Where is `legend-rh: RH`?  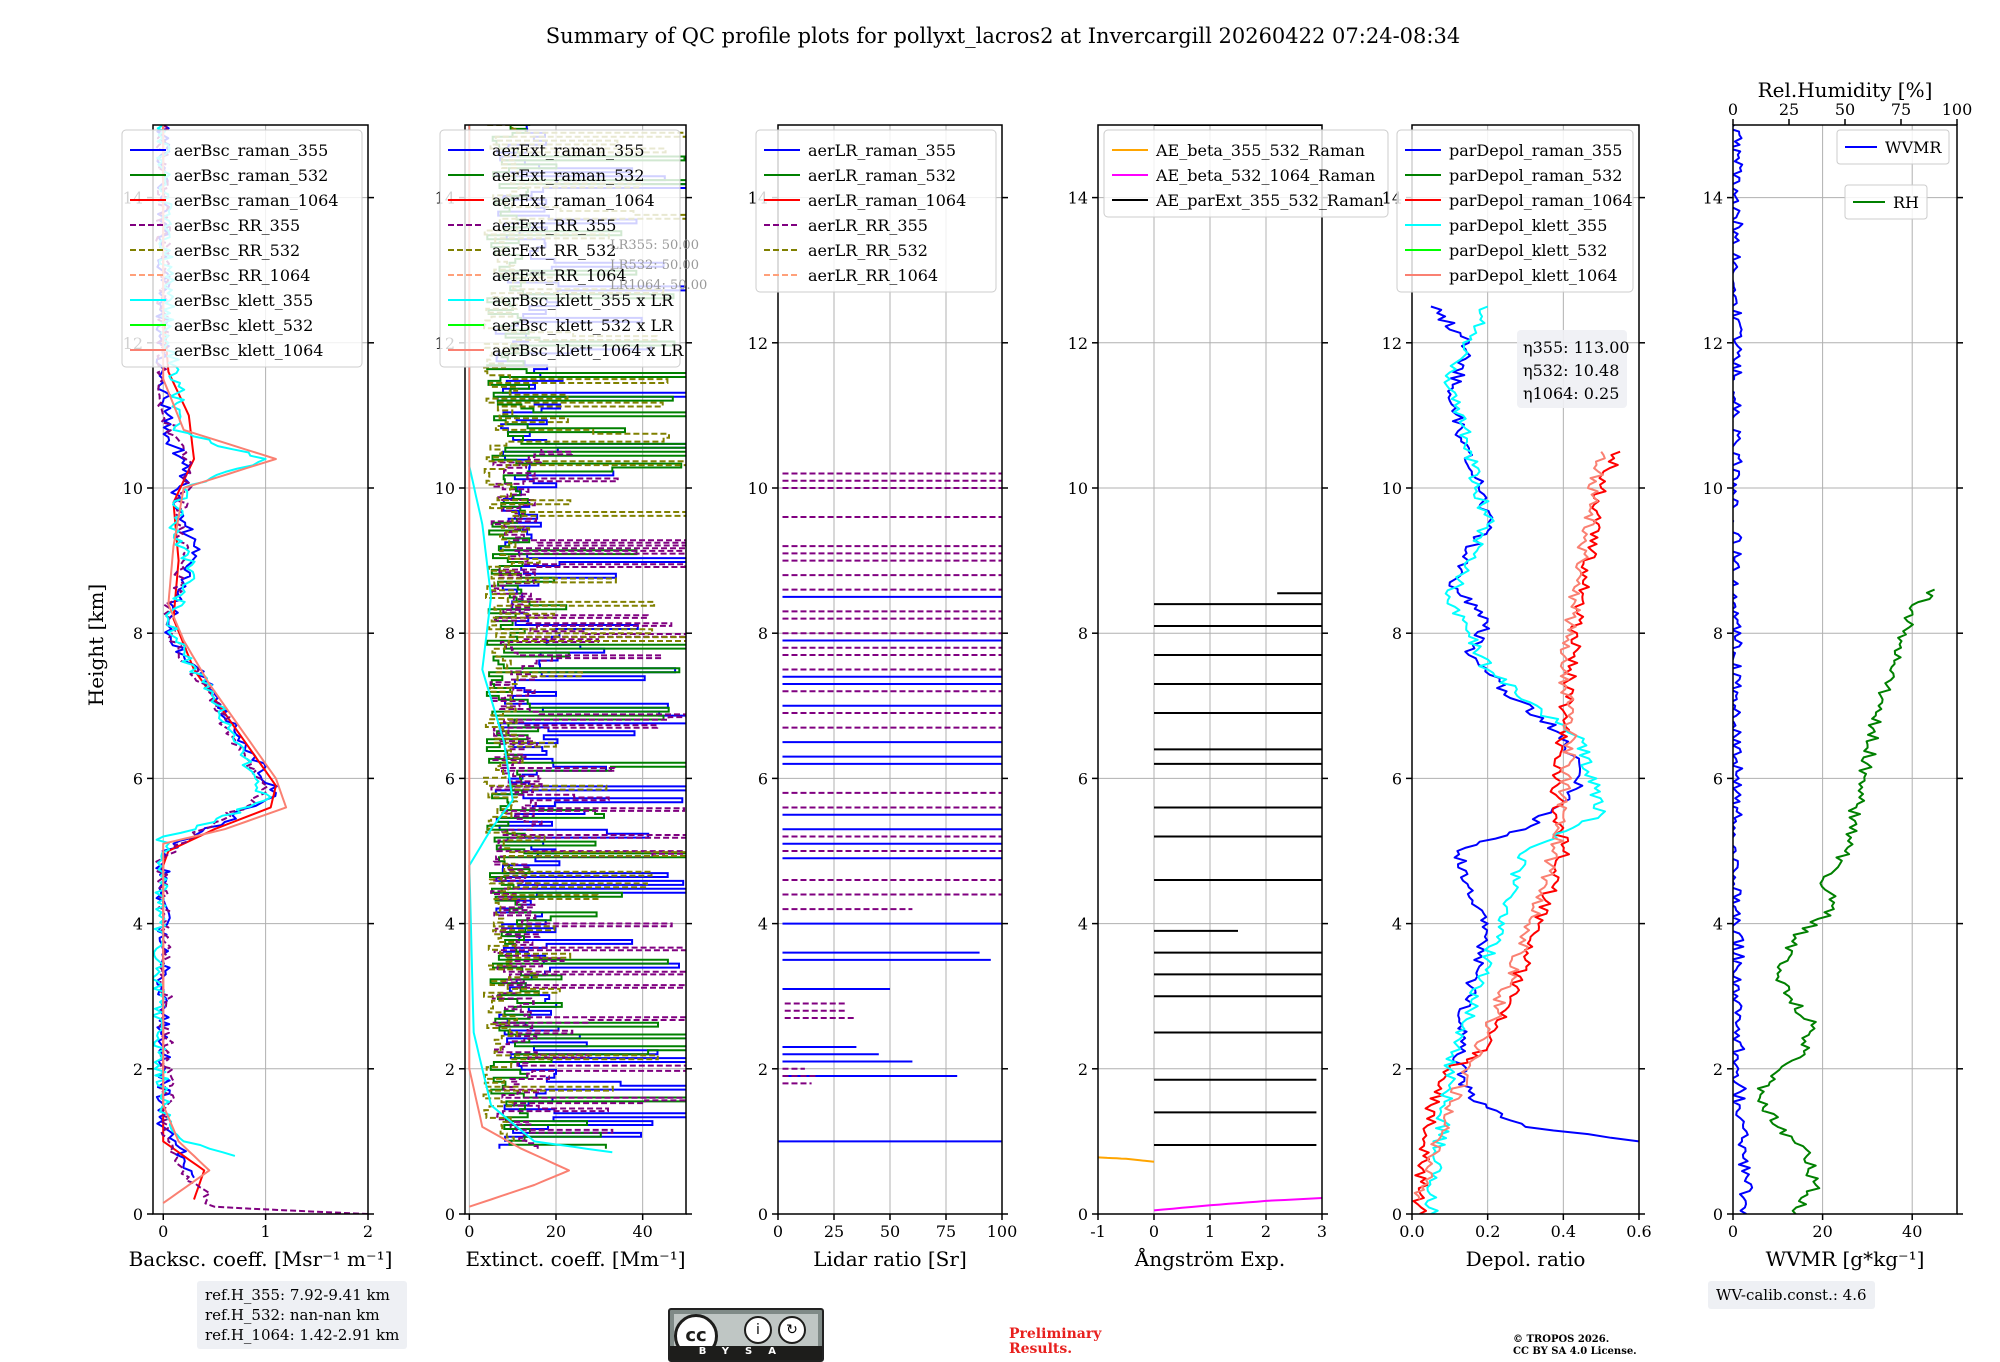 legend-rh: RH is located at coordinates (1886, 202).